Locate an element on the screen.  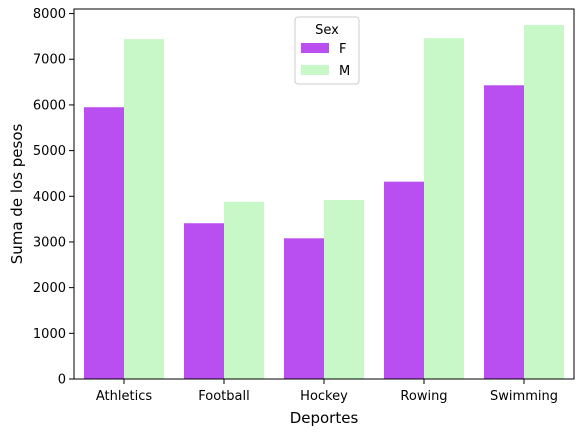
bar-football-f is located at coordinates (204, 301).